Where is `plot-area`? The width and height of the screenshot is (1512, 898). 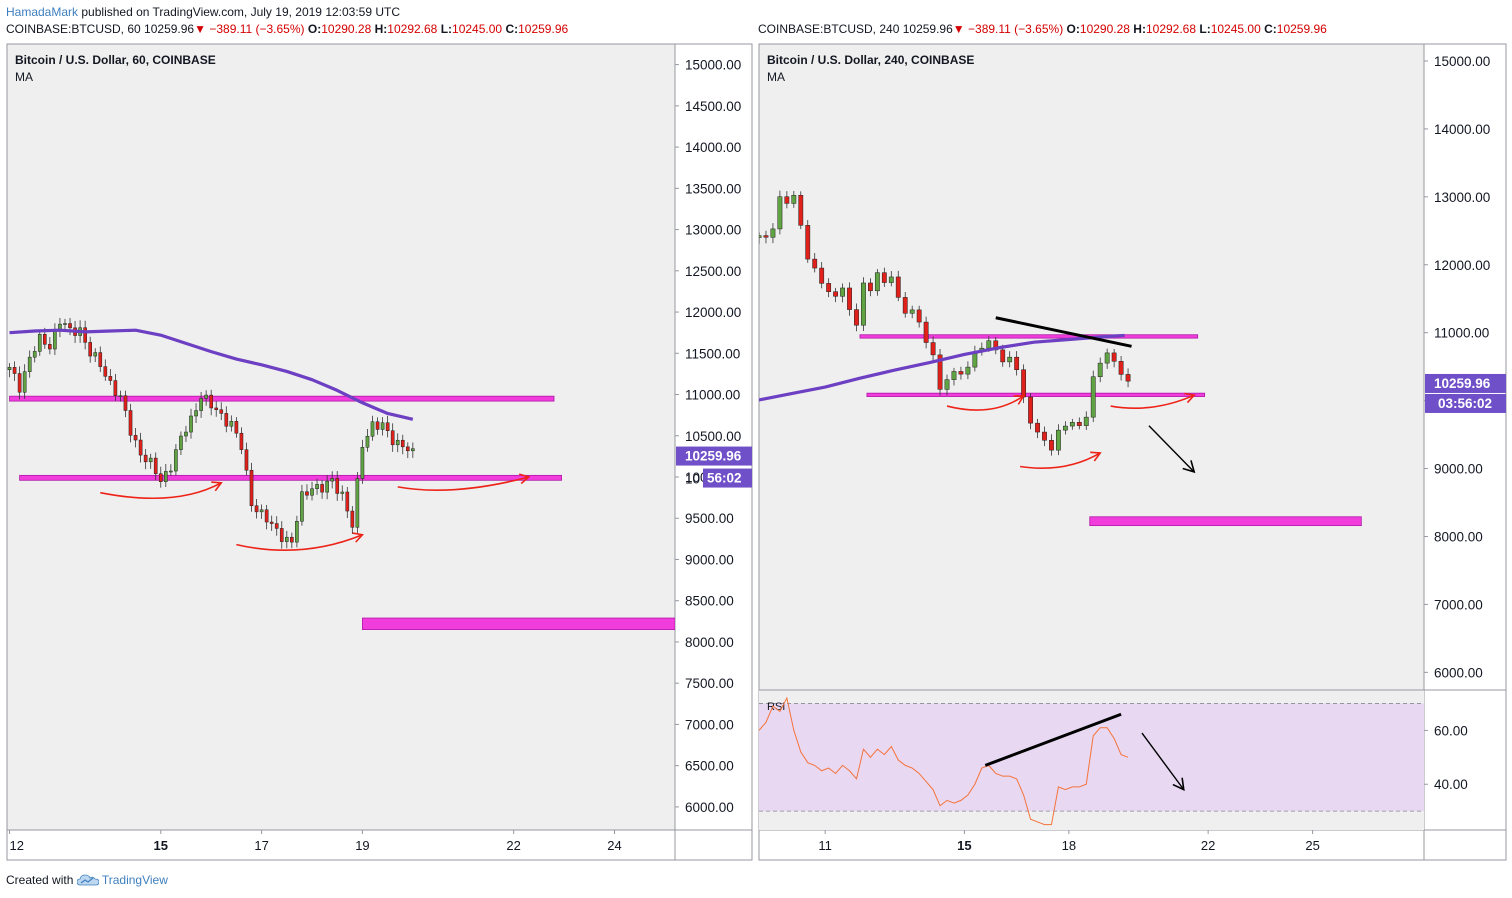 plot-area is located at coordinates (1060, 358).